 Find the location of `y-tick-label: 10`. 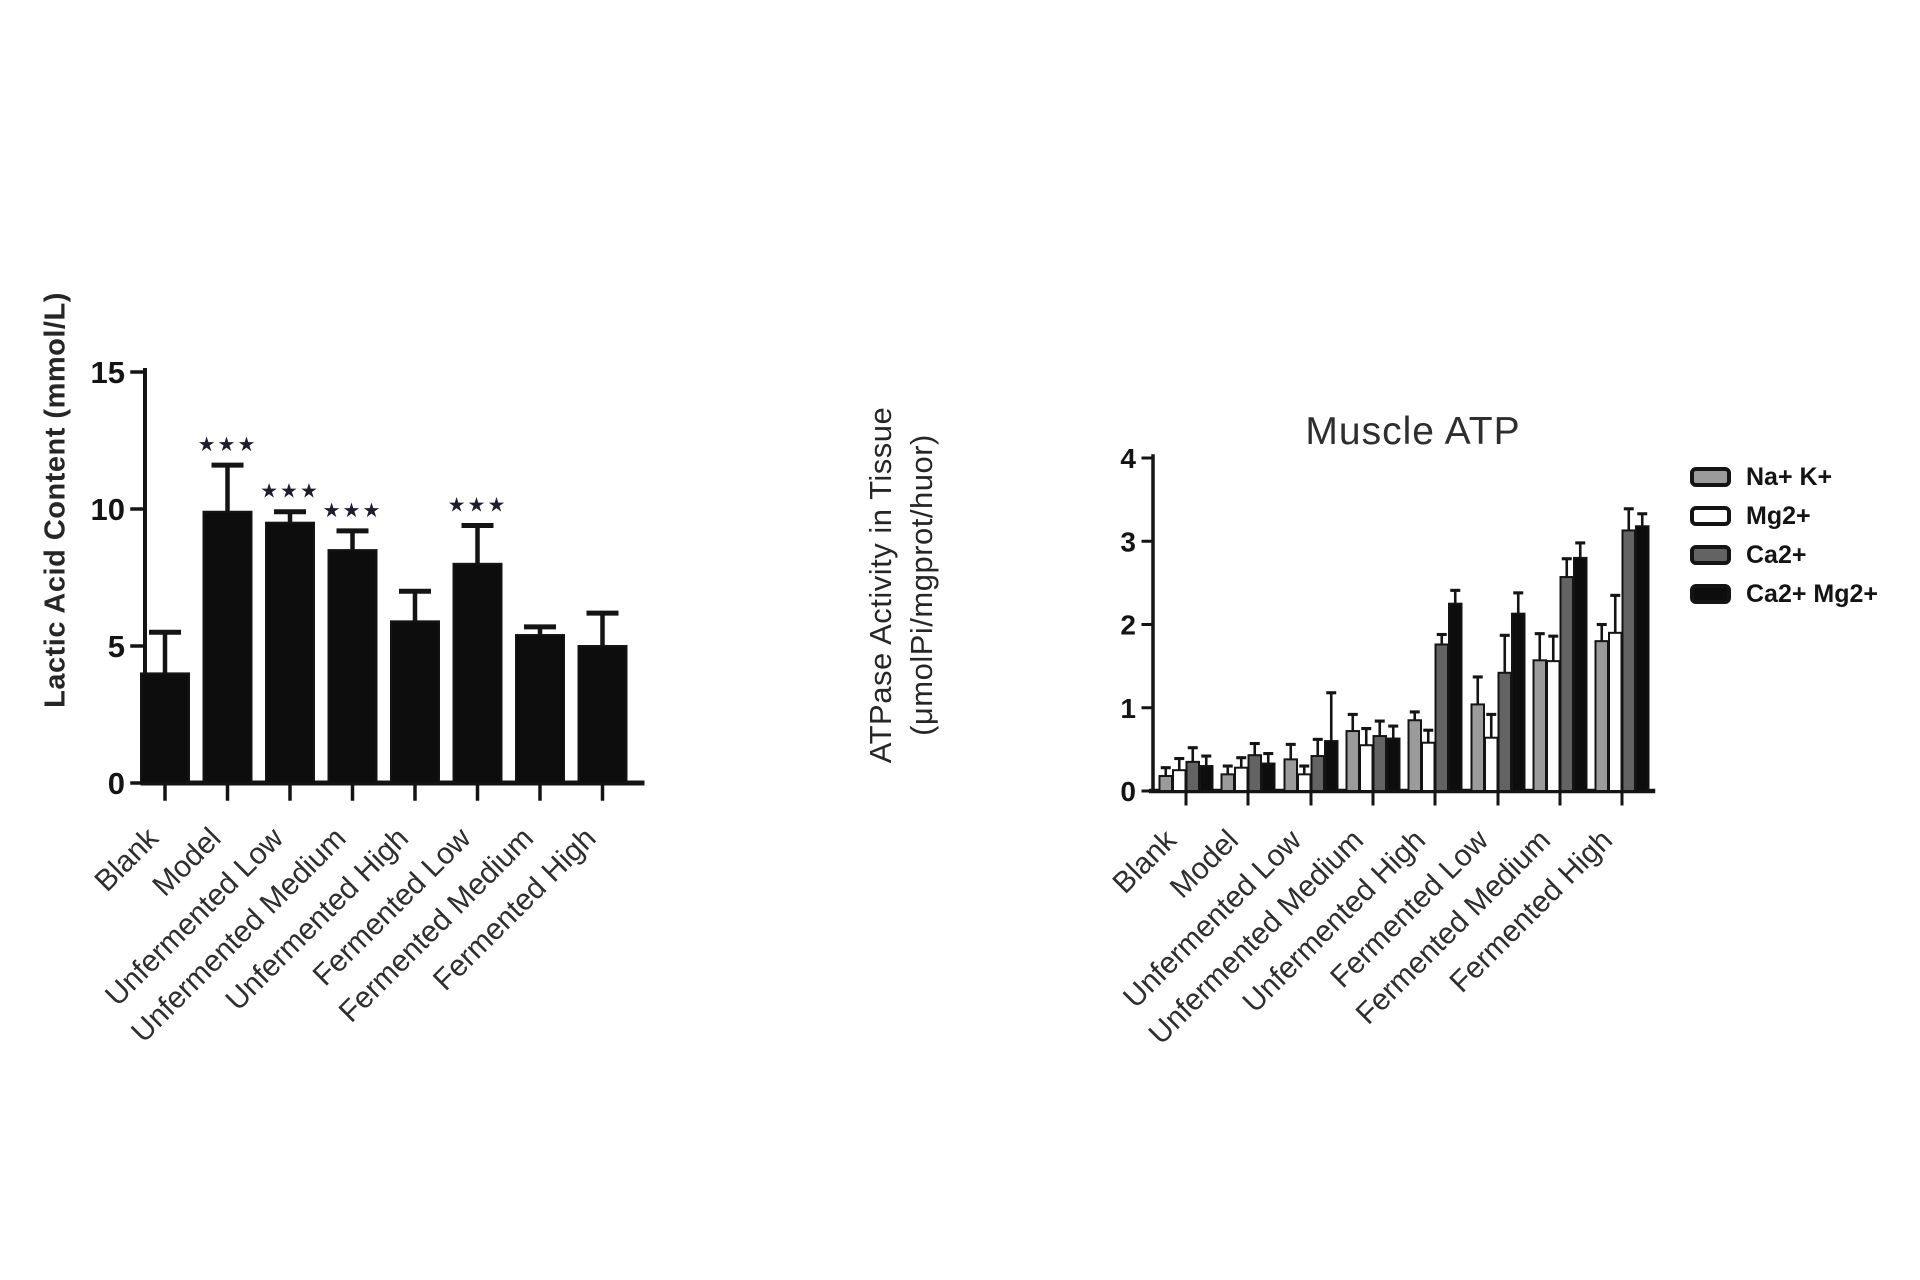

y-tick-label: 10 is located at coordinates (108, 509).